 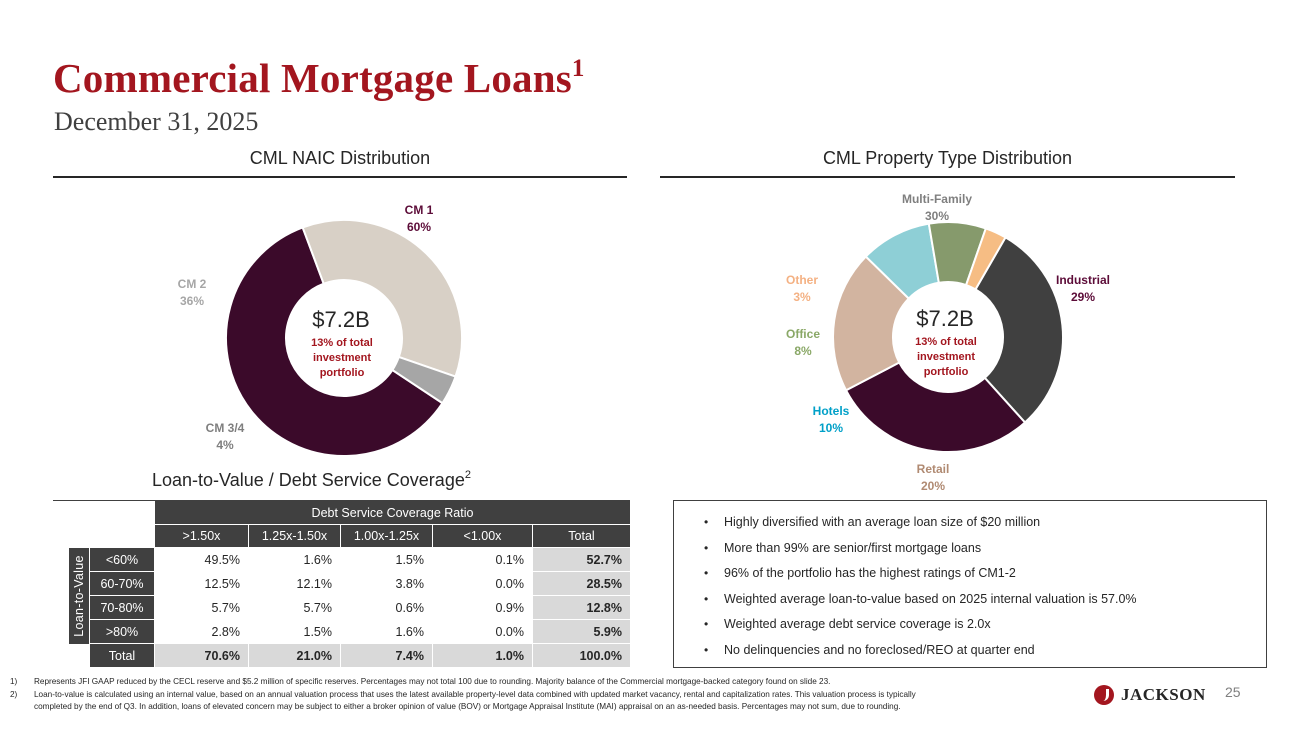 What do you see at coordinates (1019, 330) in the screenshot?
I see `property-slice-multi-family` at bounding box center [1019, 330].